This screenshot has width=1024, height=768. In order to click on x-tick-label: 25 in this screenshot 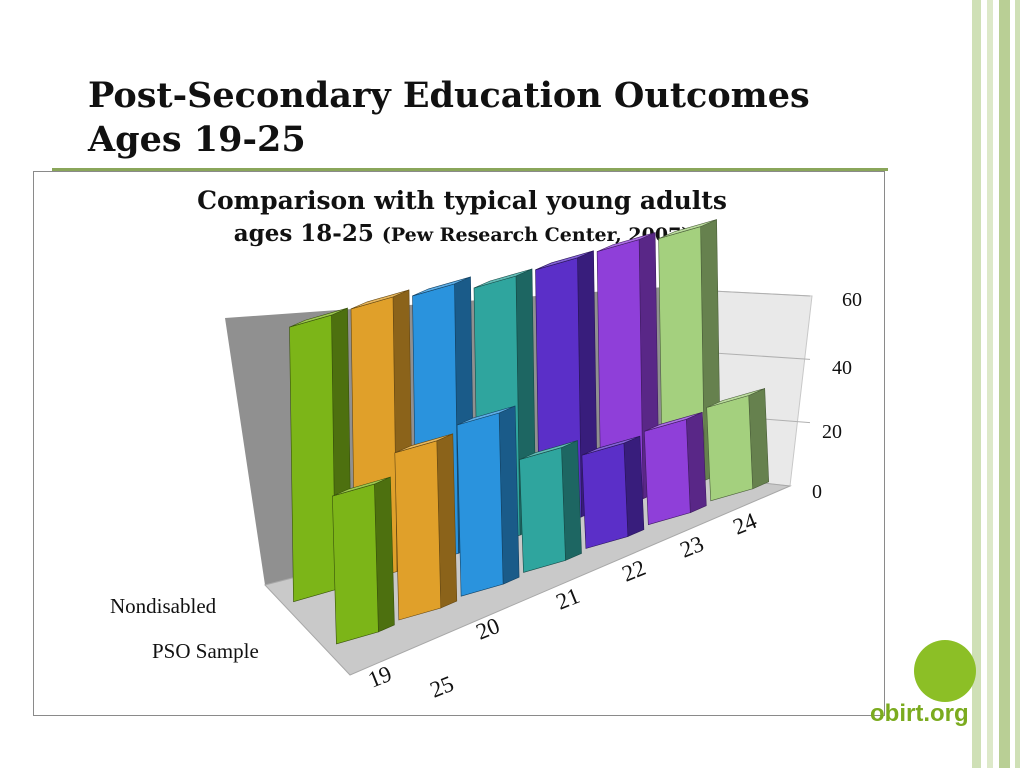, I will do `click(442, 687)`.